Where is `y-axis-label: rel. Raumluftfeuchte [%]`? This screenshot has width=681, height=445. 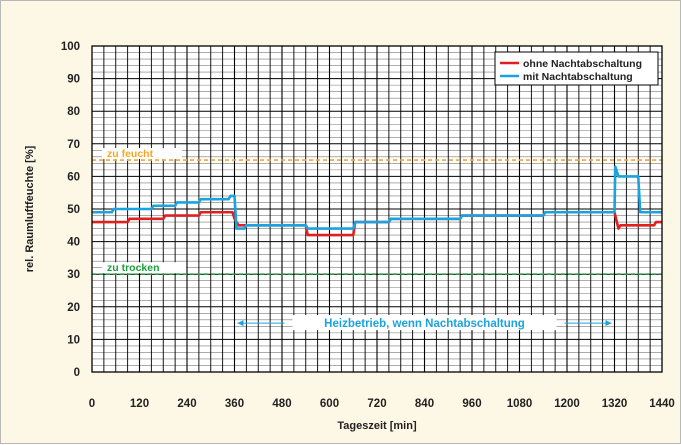
y-axis-label: rel. Raumluftfeuchte [%] is located at coordinates (30, 208).